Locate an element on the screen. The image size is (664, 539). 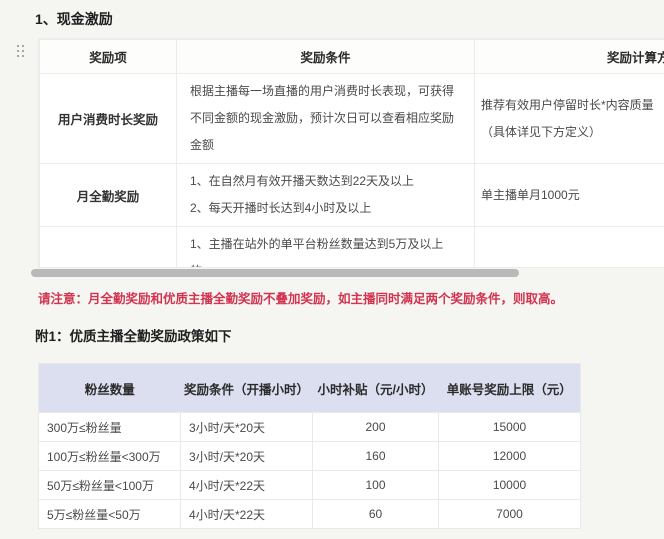
reward-item-cell: 优质主播全勤奖励 is located at coordinates (108, 246).